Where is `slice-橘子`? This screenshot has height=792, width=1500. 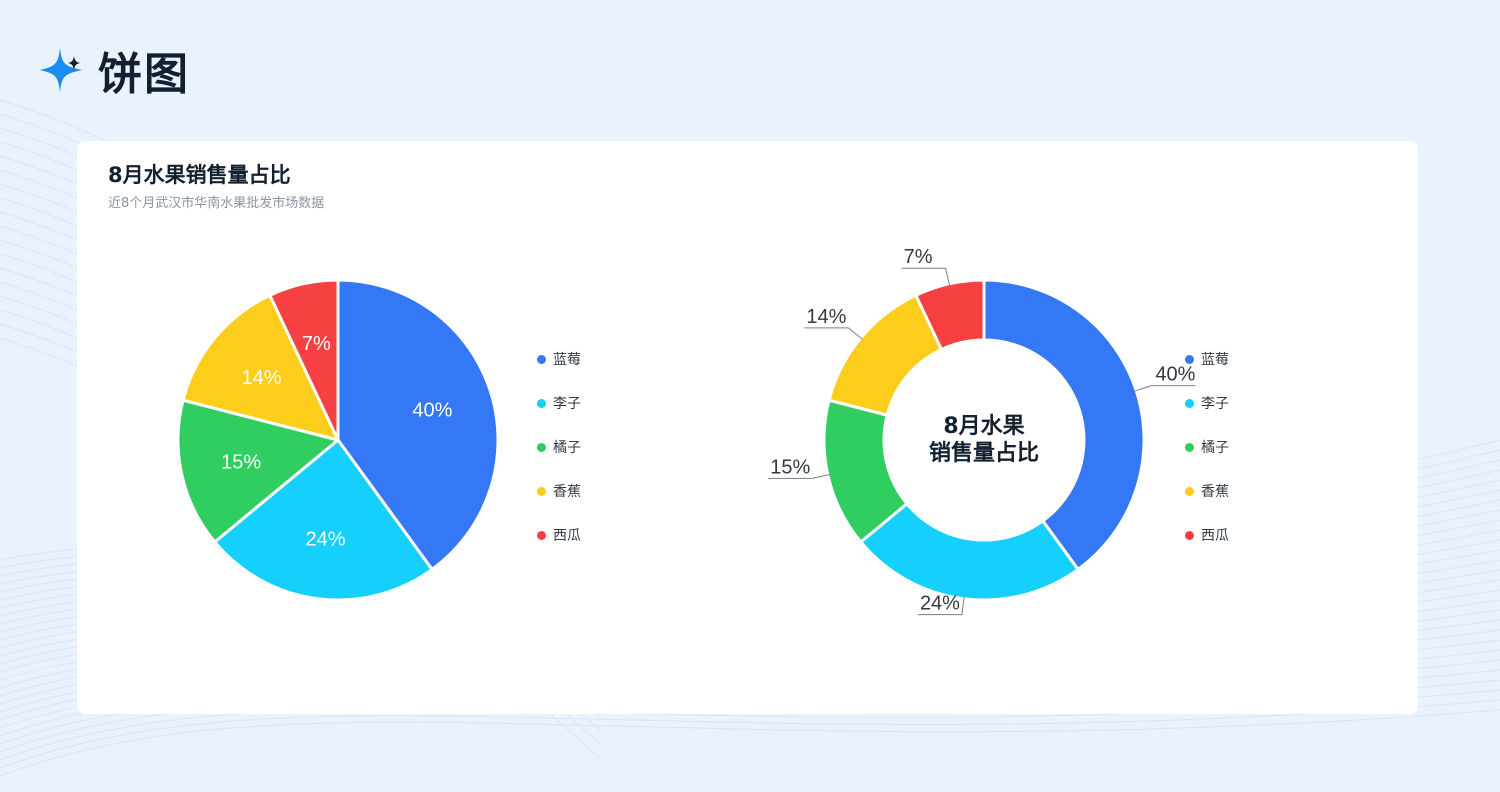 slice-橘子 is located at coordinates (258, 471).